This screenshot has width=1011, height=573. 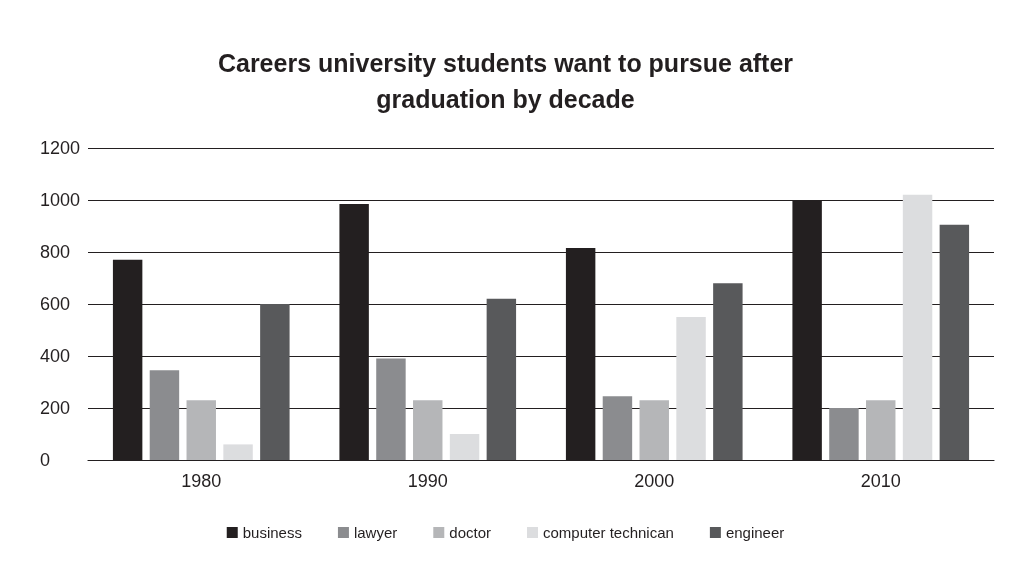 I want to click on legend-label: business, so click(x=272, y=532).